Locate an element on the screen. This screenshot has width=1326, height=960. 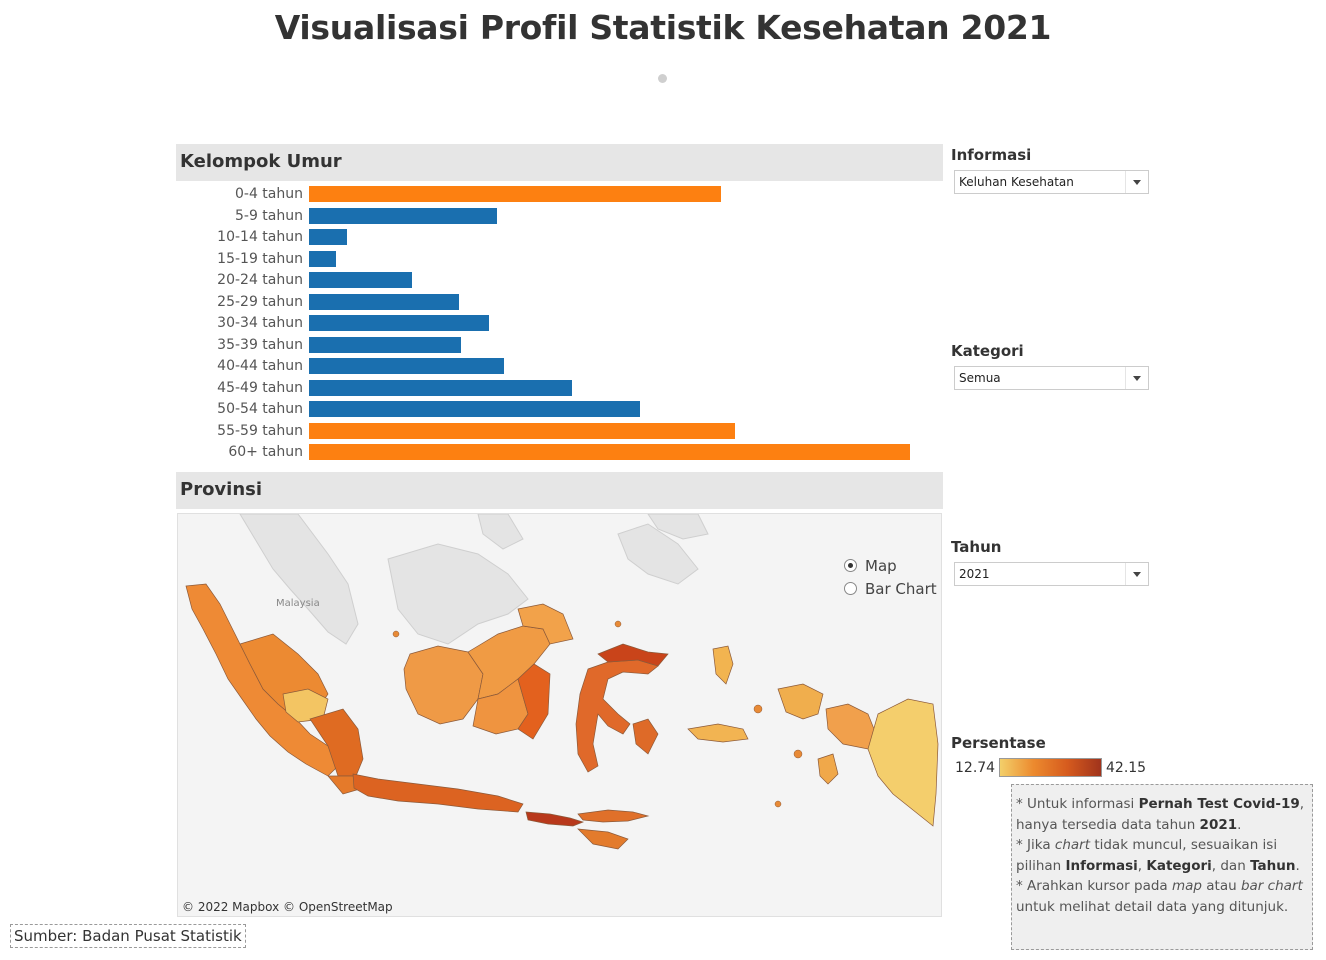
bar-category-label: 0-4 tahun is located at coordinates (268, 194).